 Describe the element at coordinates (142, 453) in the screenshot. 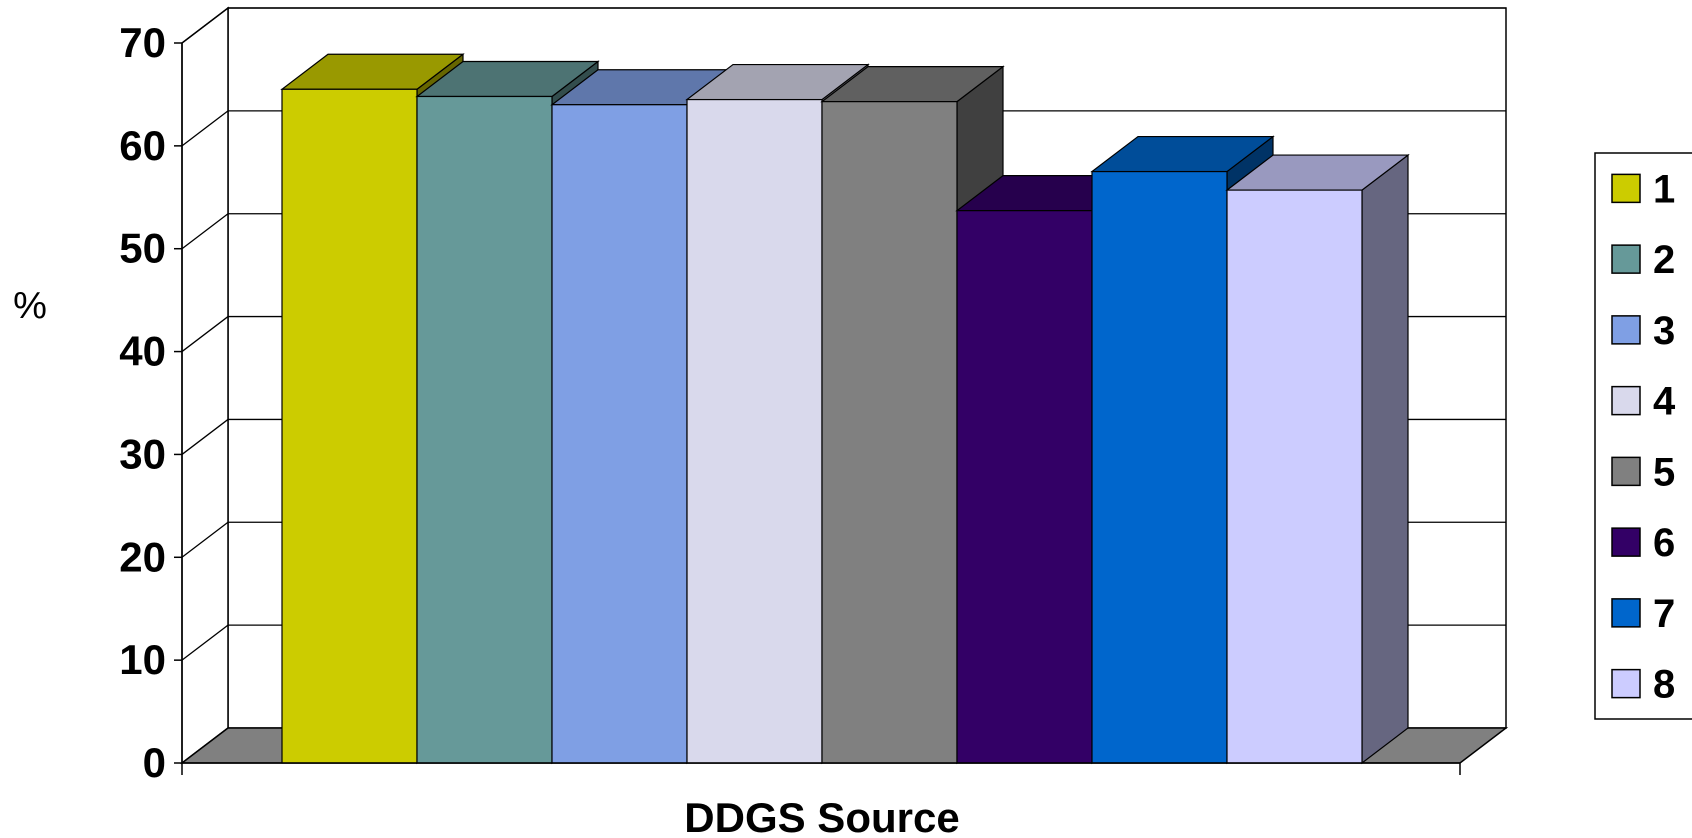

I see `y-tick-label: 30` at that location.